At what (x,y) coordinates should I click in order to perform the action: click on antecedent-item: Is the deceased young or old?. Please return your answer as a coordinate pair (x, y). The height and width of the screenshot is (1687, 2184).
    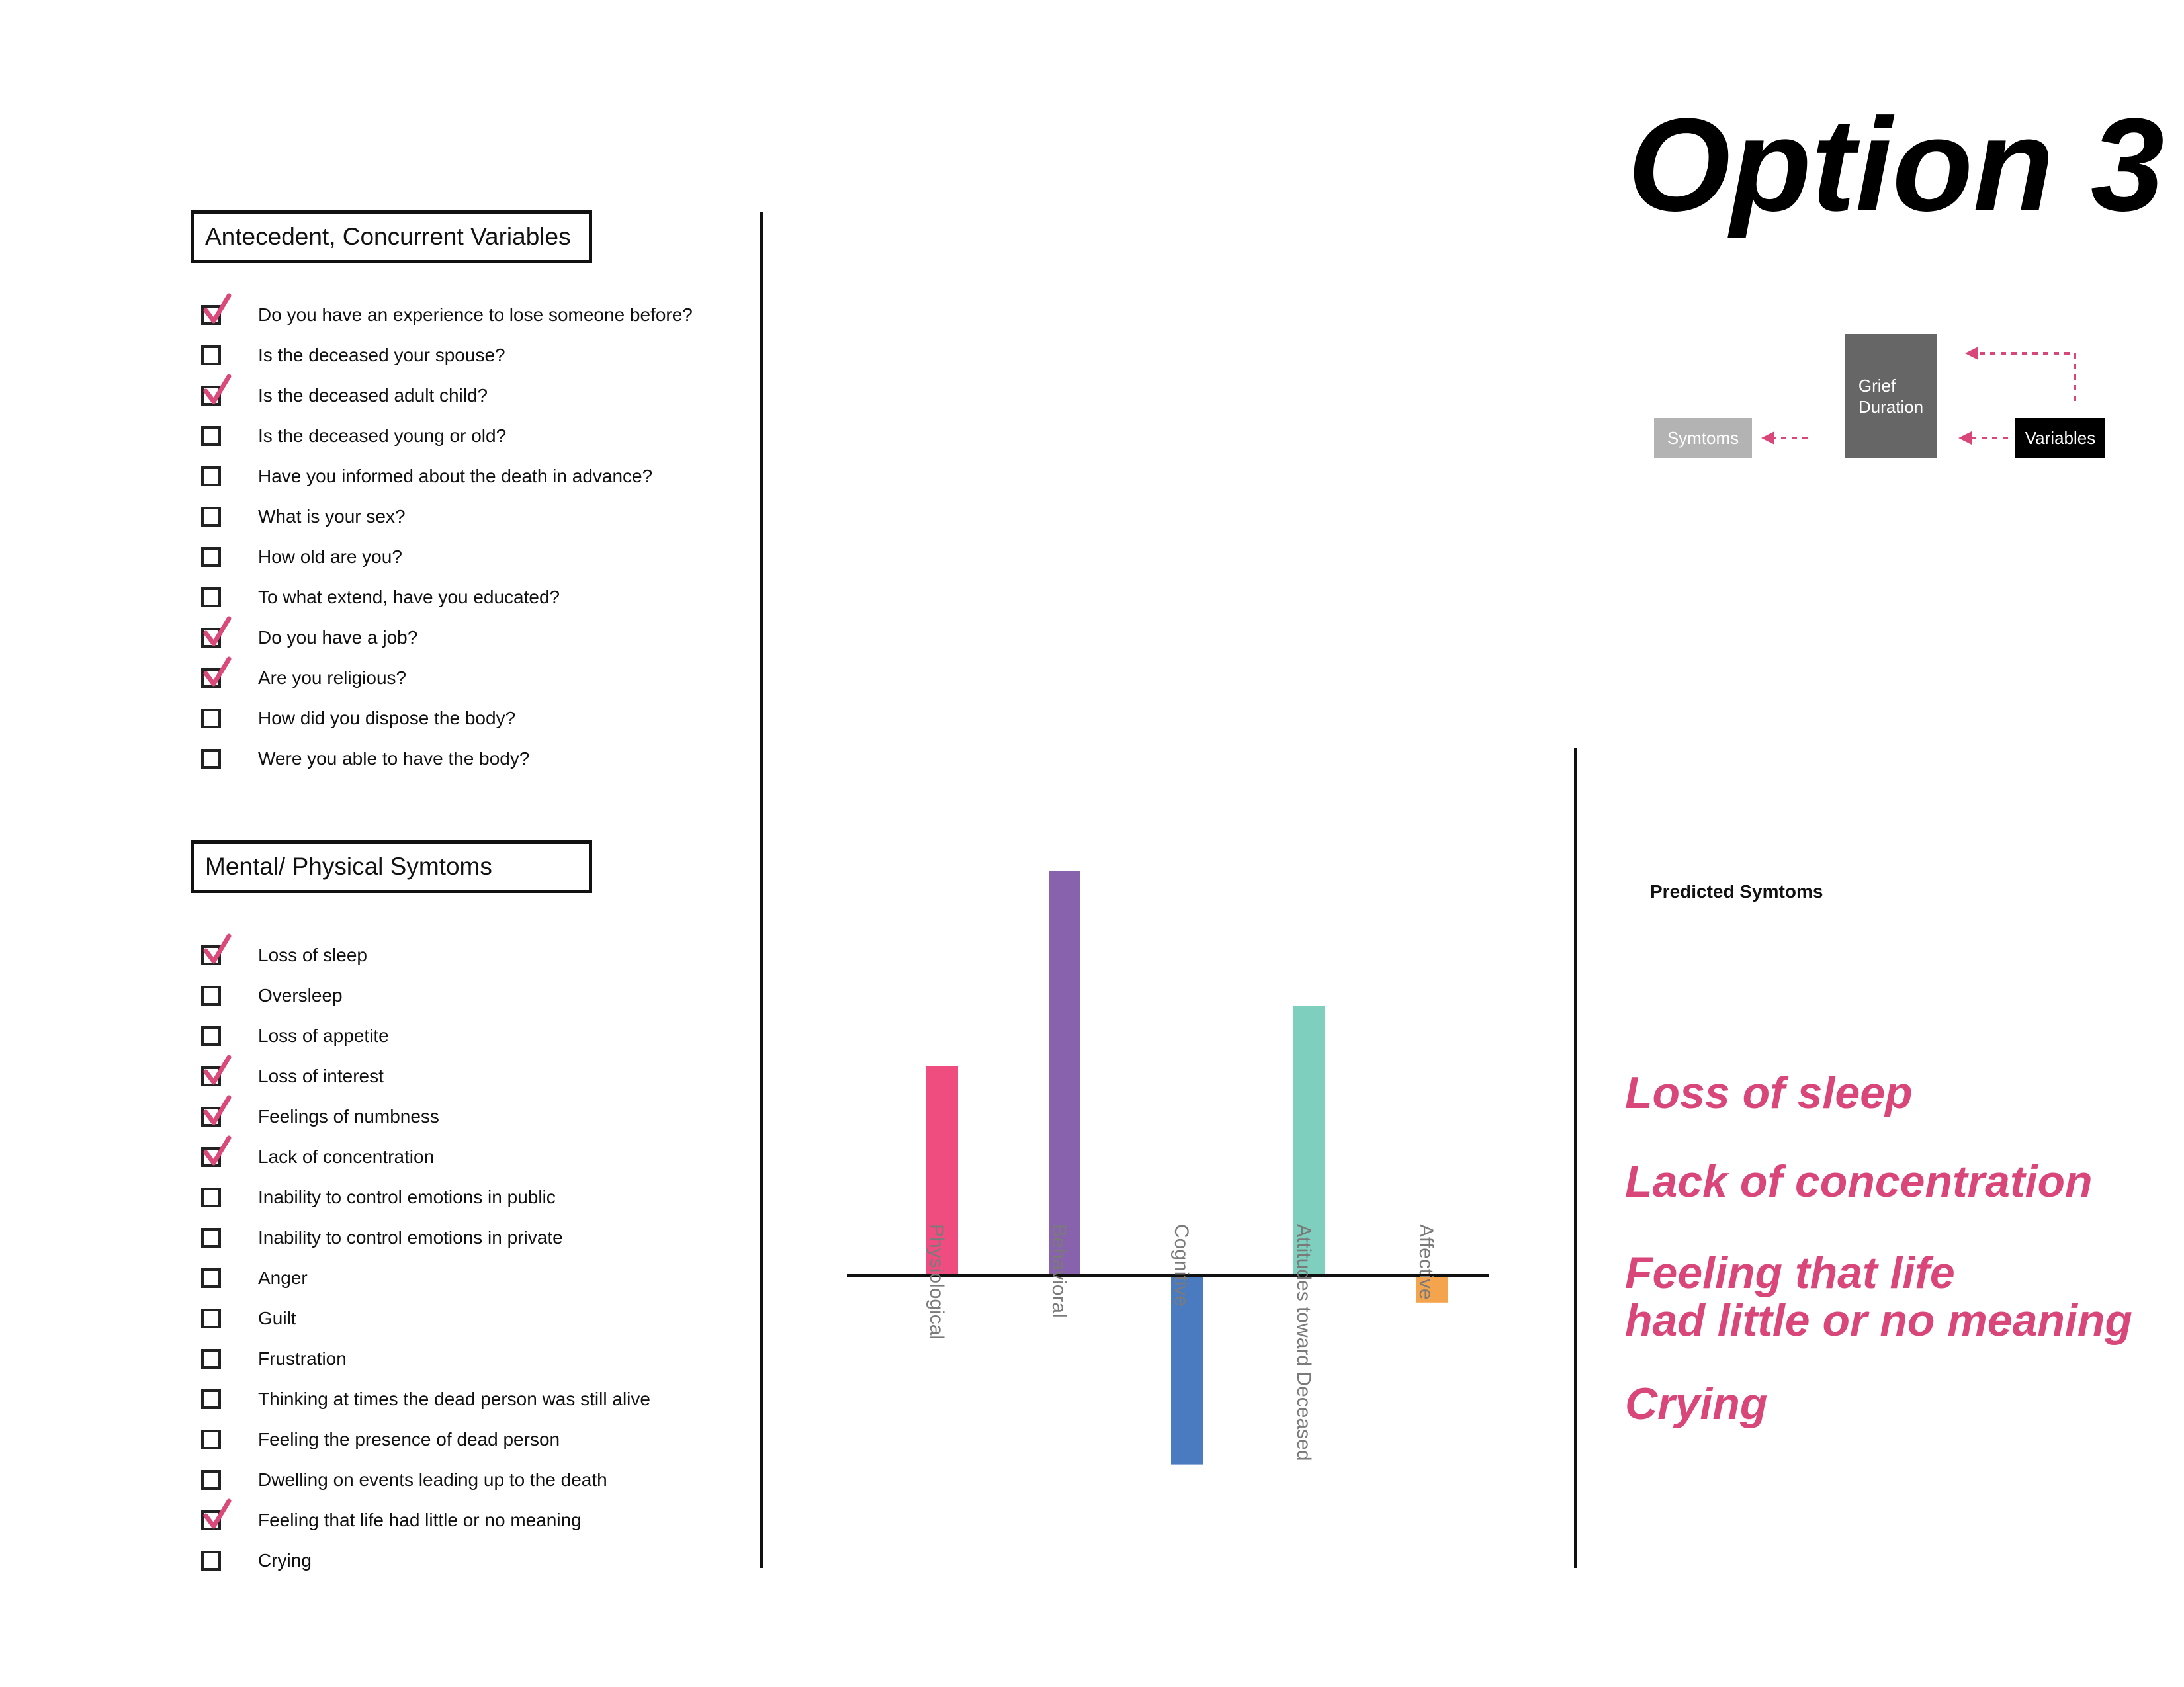
    Looking at the image, I should click on (352, 436).